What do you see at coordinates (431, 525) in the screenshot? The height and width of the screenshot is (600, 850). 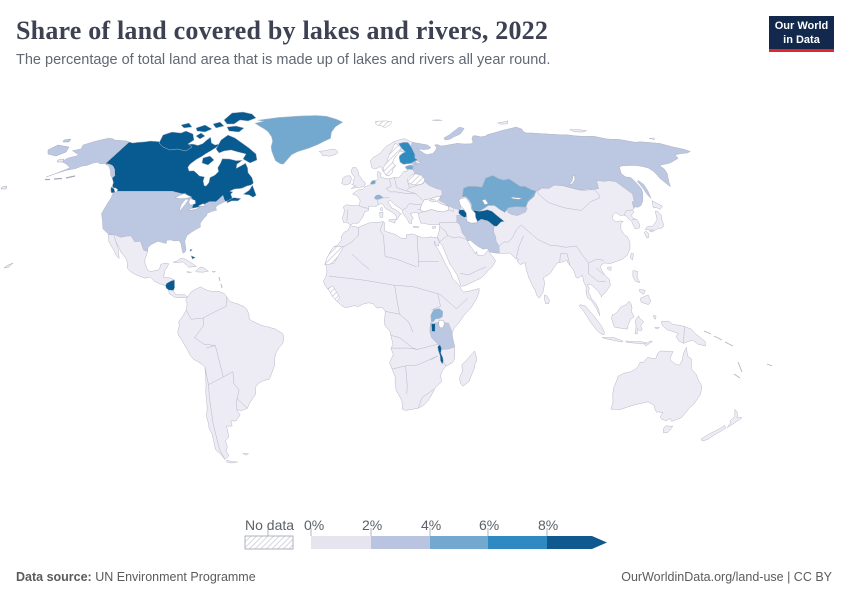 I see `svg-text: 4%` at bounding box center [431, 525].